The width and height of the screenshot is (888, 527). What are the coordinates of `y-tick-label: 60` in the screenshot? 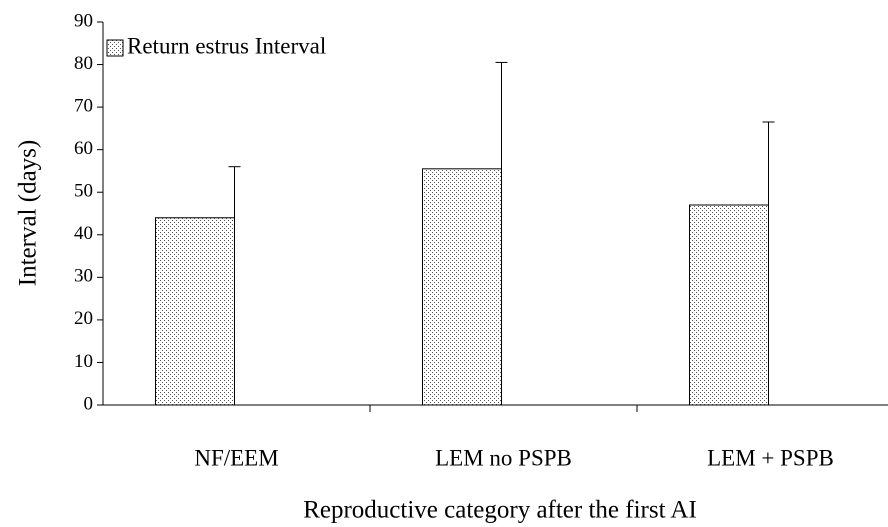 It's located at (83, 148).